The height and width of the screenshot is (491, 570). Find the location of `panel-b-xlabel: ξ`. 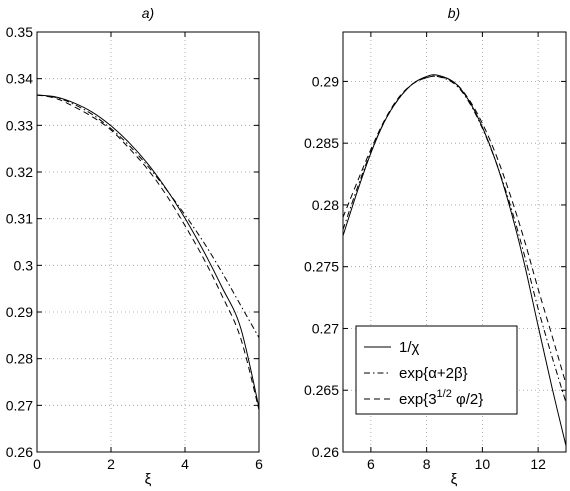

panel-b-xlabel: ξ is located at coordinates (454, 479).